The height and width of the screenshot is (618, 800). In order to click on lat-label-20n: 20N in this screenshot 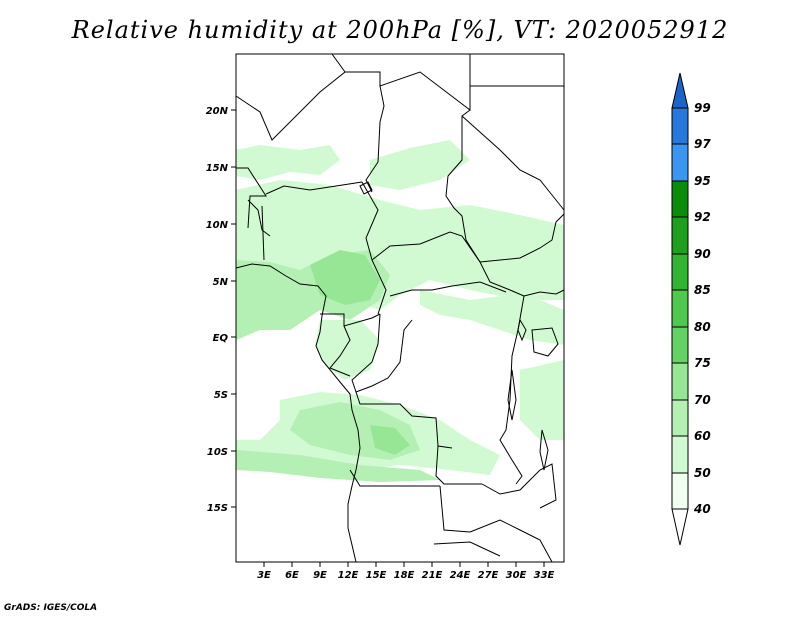, I will do `click(217, 111)`.